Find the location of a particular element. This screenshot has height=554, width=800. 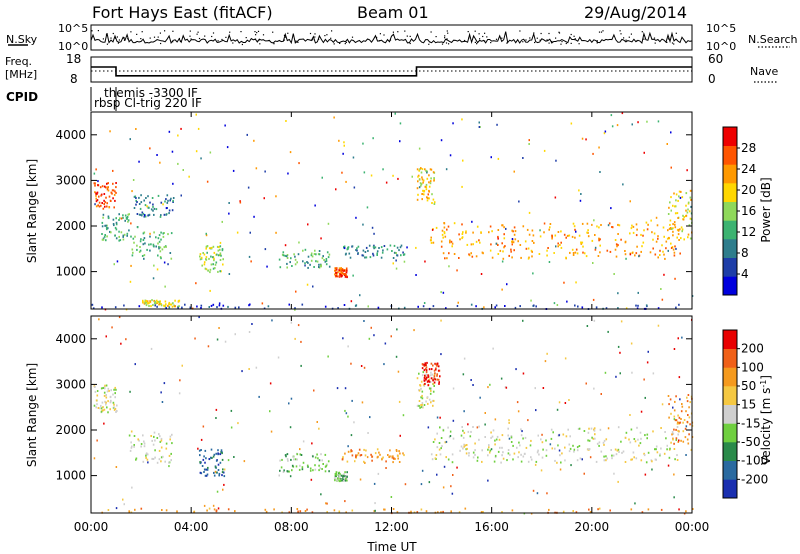

colorbar-tick-label: 24 is located at coordinates (748, 169).